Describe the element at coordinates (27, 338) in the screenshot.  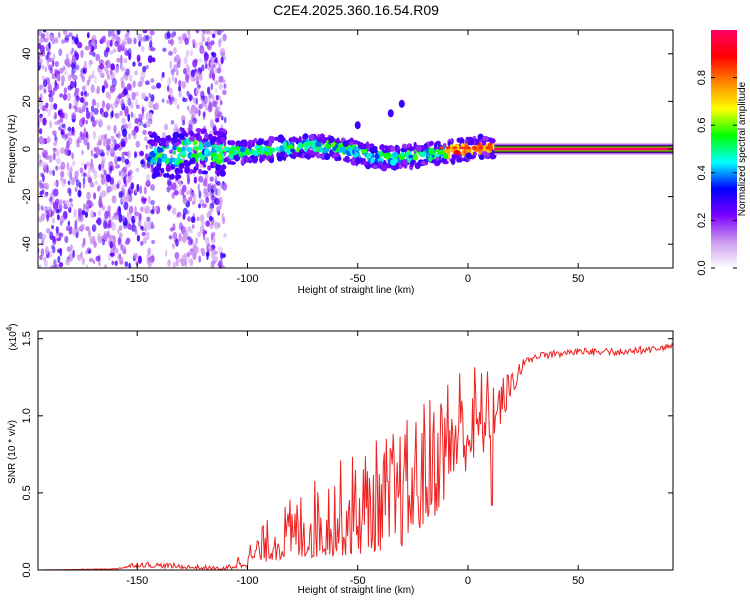
I see `y-tick-label: 1.5` at that location.